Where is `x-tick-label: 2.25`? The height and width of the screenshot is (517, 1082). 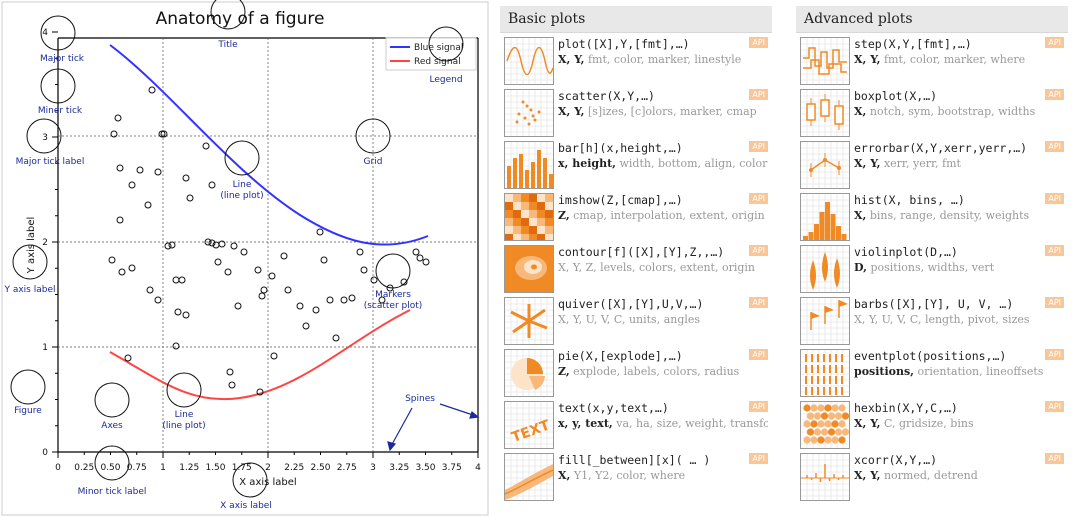 x-tick-label: 2.25 is located at coordinates (294, 468).